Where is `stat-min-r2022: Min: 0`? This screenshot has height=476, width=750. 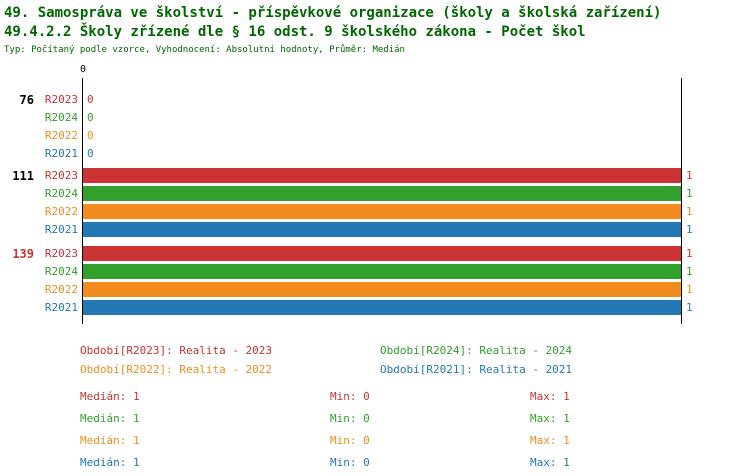 stat-min-r2022: Min: 0 is located at coordinates (350, 440).